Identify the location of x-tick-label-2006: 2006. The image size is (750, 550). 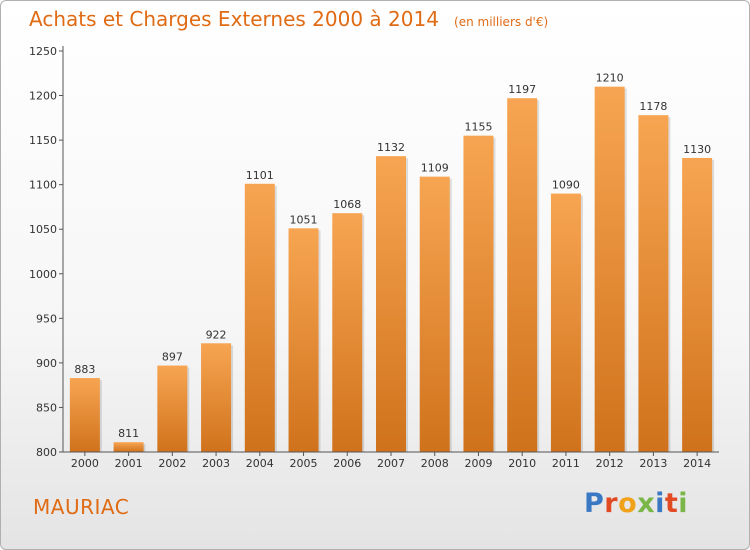
(347, 463).